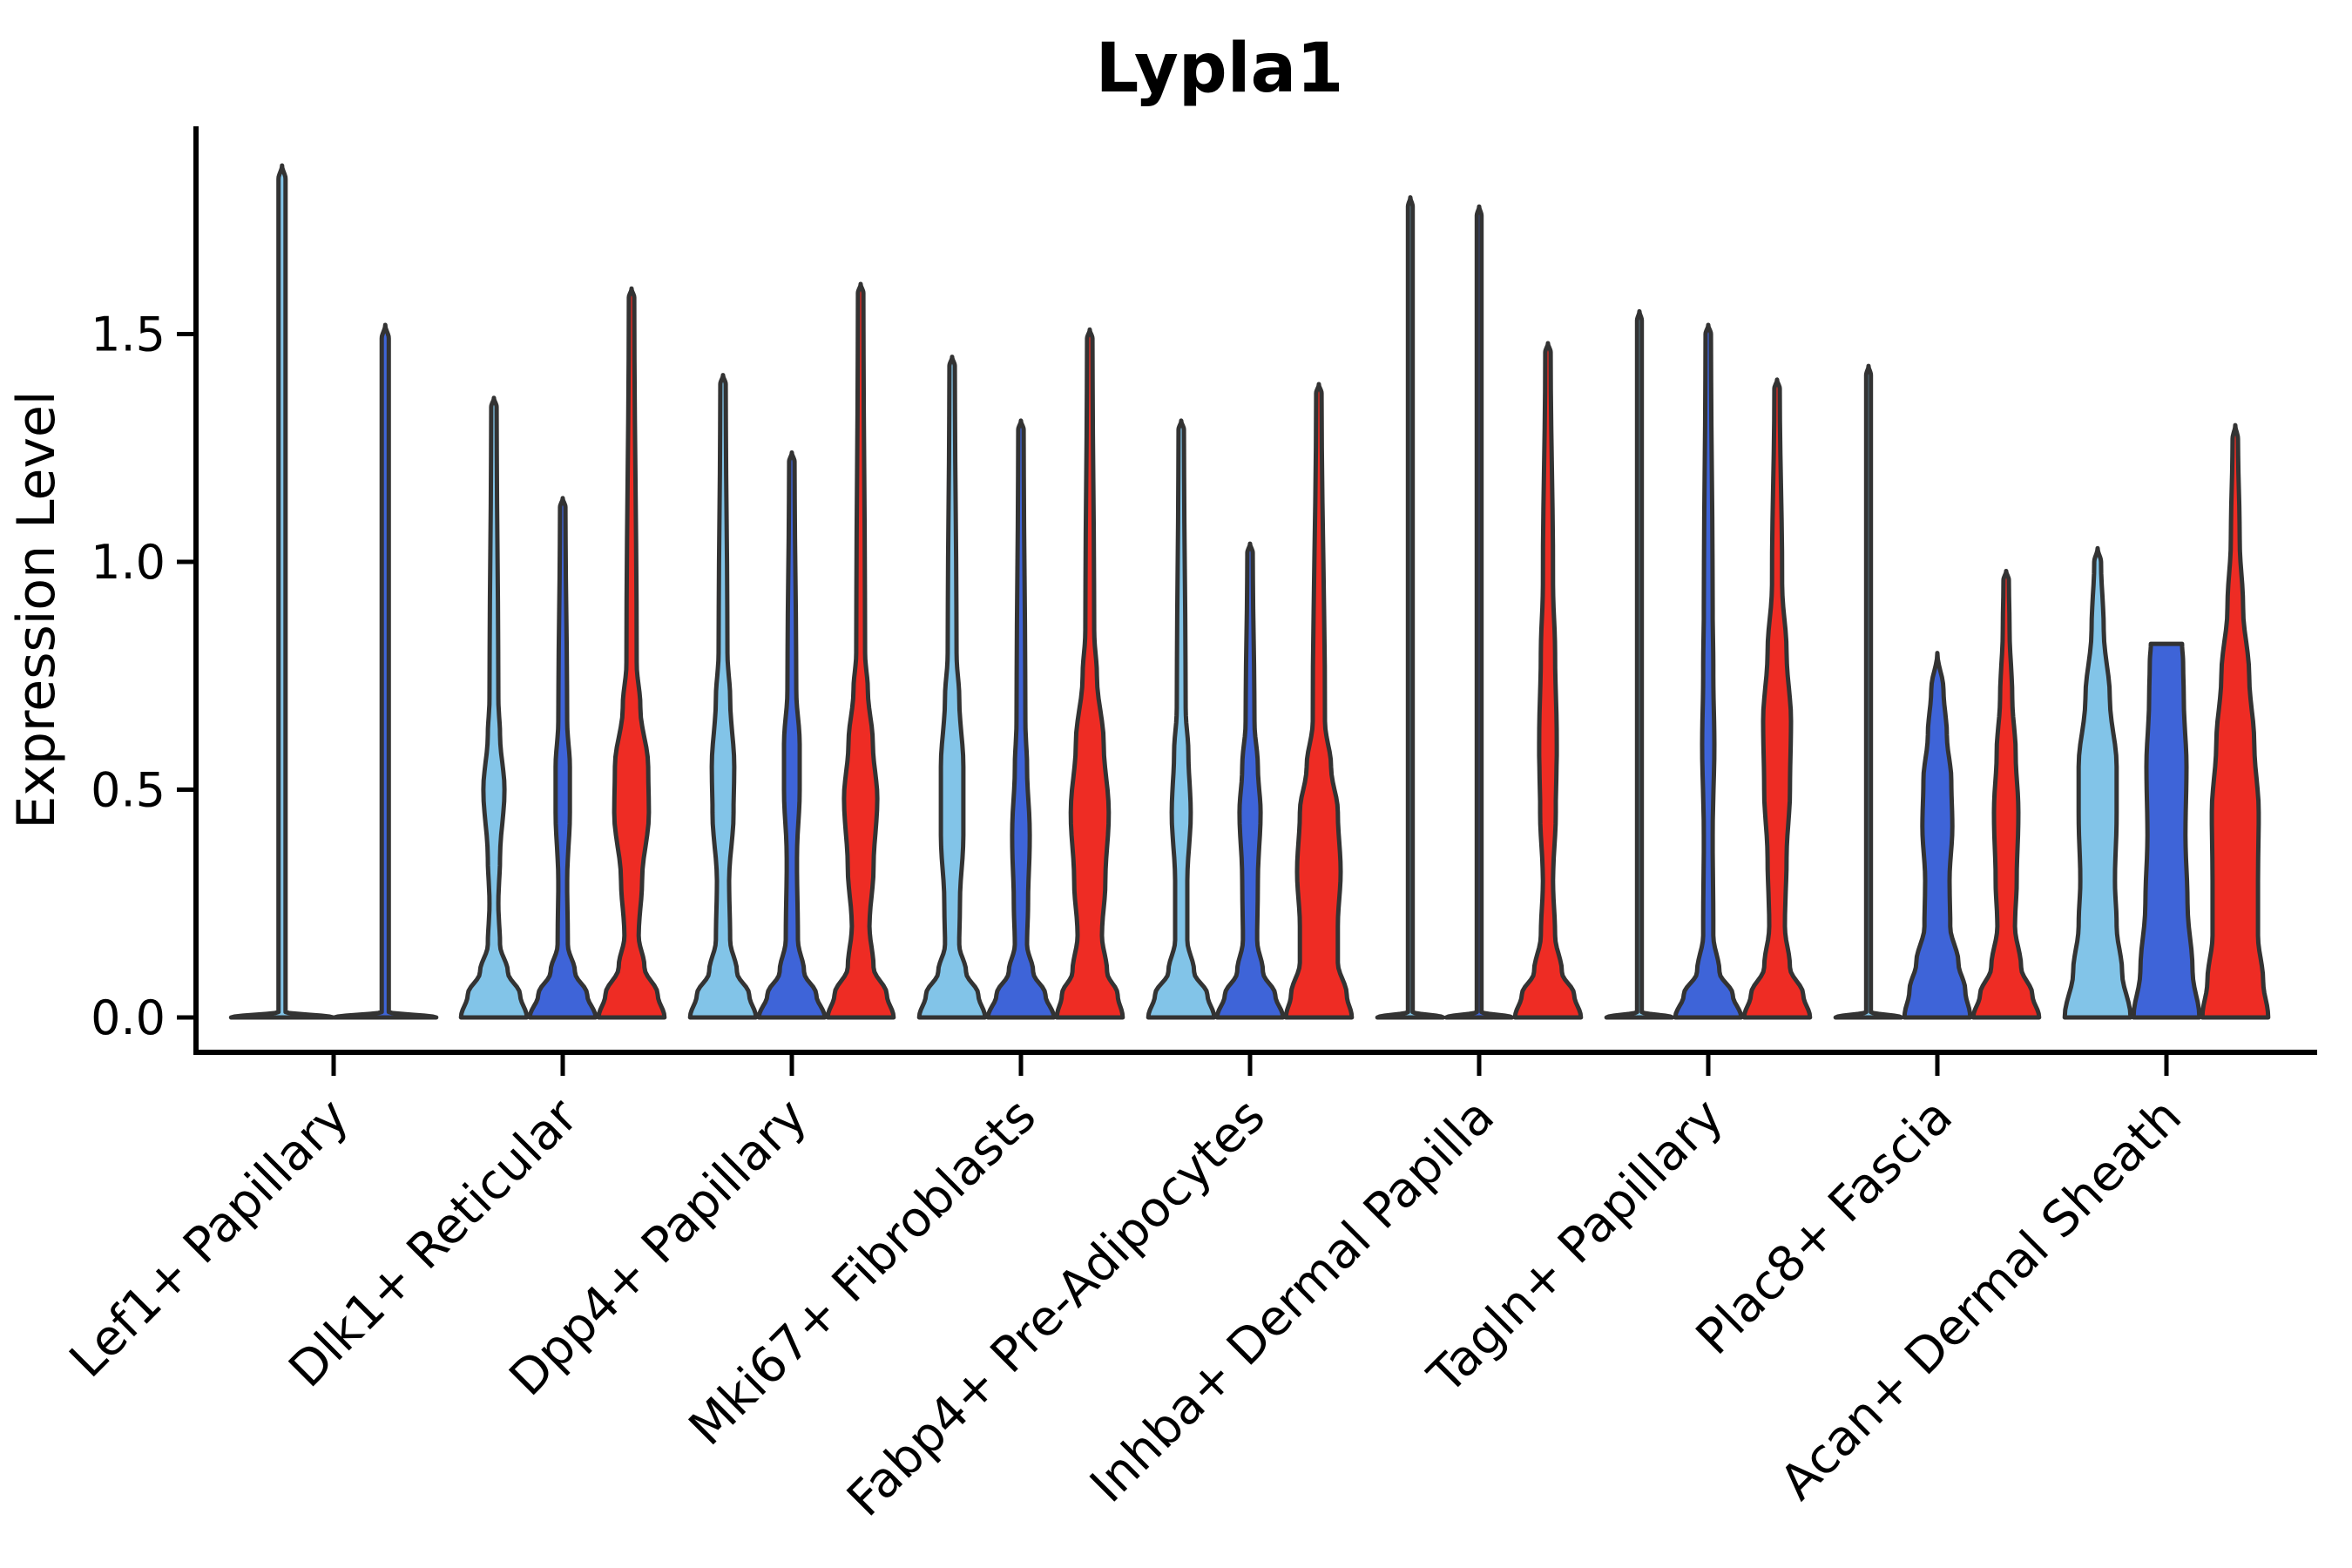  I want to click on x-tick-label-inhba-dermal-papilla: Inhba+ Dermal Papilla, so click(1292, 1301).